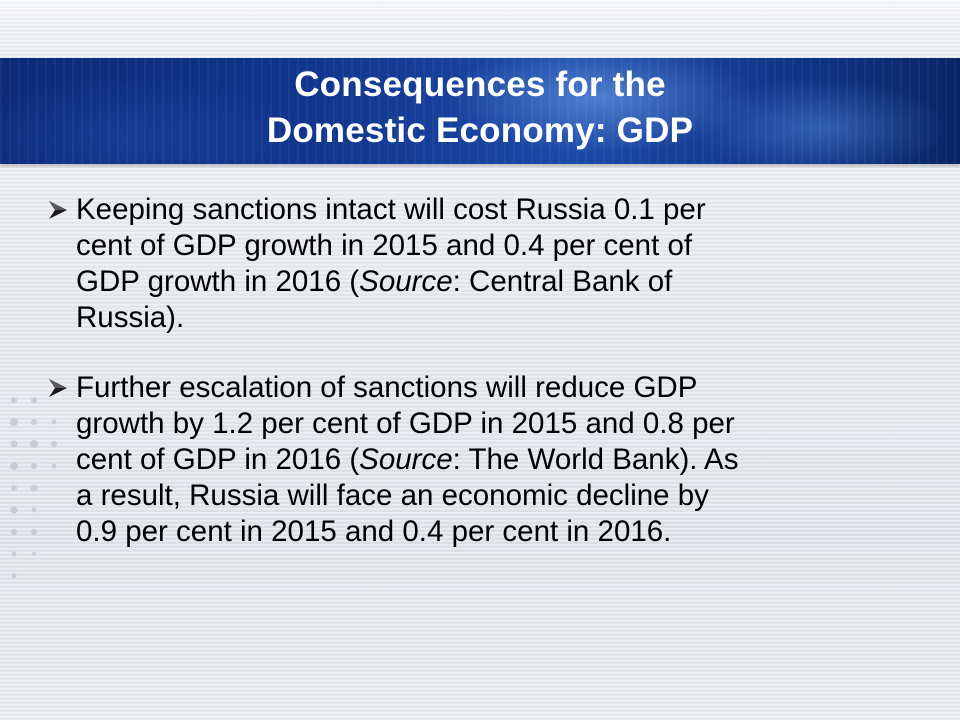  Describe the element at coordinates (480, 130) in the screenshot. I see `slide-title-line-2: Domestic Economy: GDP` at that location.